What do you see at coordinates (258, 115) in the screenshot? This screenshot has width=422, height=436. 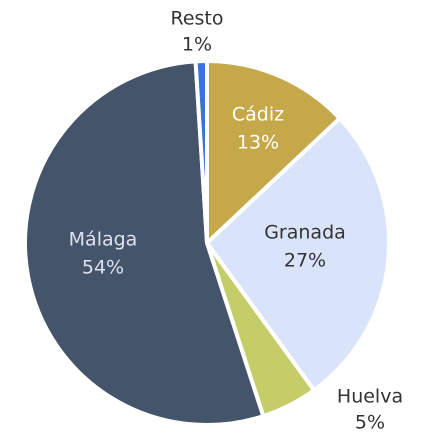 I see `slice-label: Cádiz` at bounding box center [258, 115].